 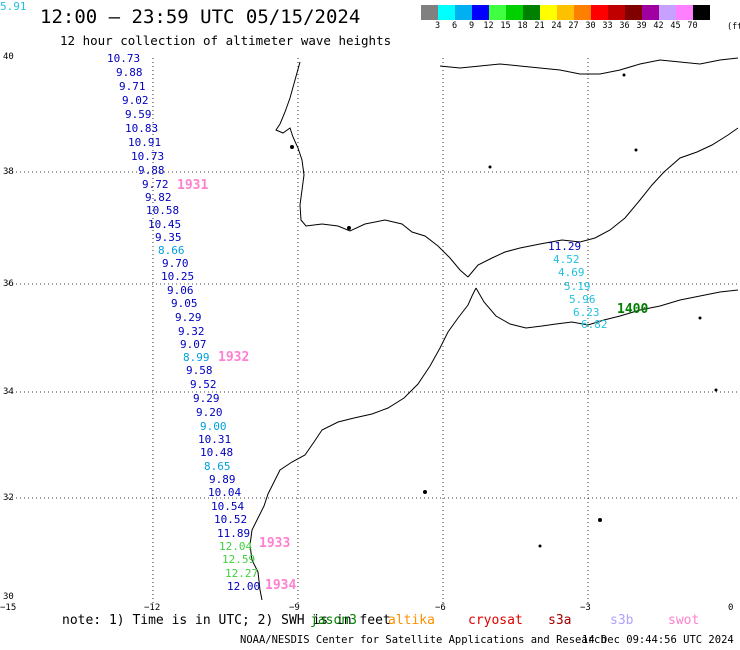 What do you see at coordinates (191, 331) in the screenshot?
I see `wave-height-label: 9.32` at bounding box center [191, 331].